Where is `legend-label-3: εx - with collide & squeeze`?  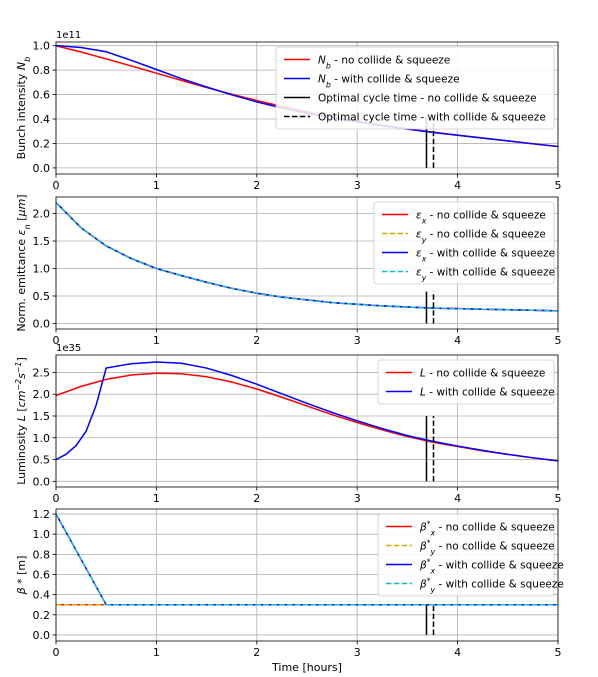
legend-label-3: εx - with collide & squeeze is located at coordinates (485, 256).